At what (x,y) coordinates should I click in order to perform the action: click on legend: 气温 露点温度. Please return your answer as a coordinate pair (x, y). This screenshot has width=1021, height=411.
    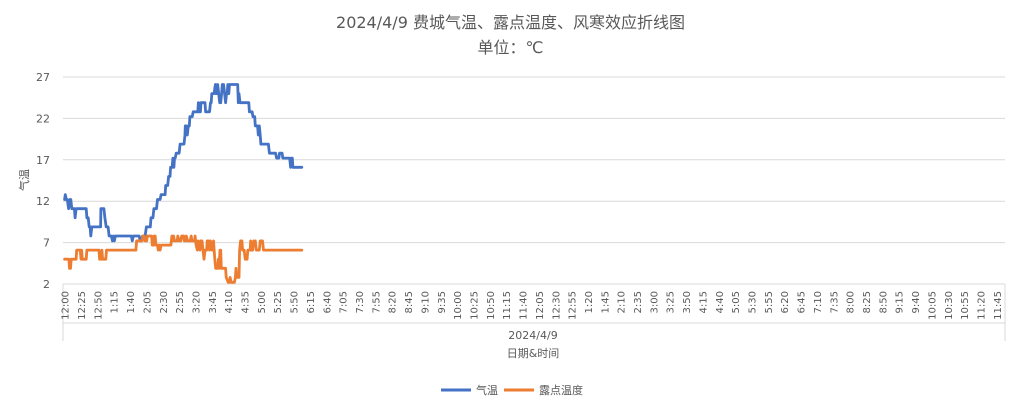
    Looking at the image, I should click on (512, 390).